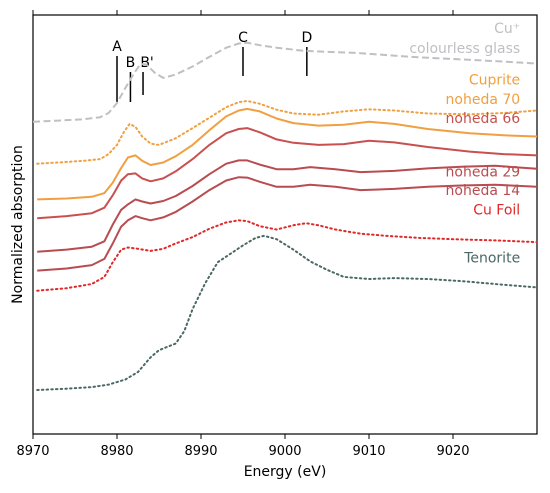 The width and height of the screenshot is (550, 493). Describe the element at coordinates (285, 472) in the screenshot. I see `x-axis-label: Energy (eV)` at that location.